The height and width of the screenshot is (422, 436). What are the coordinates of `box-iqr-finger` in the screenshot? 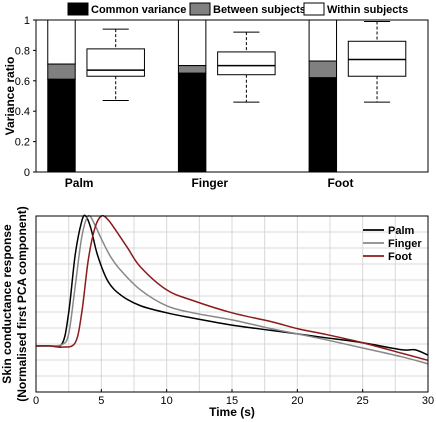 It's located at (246, 63).